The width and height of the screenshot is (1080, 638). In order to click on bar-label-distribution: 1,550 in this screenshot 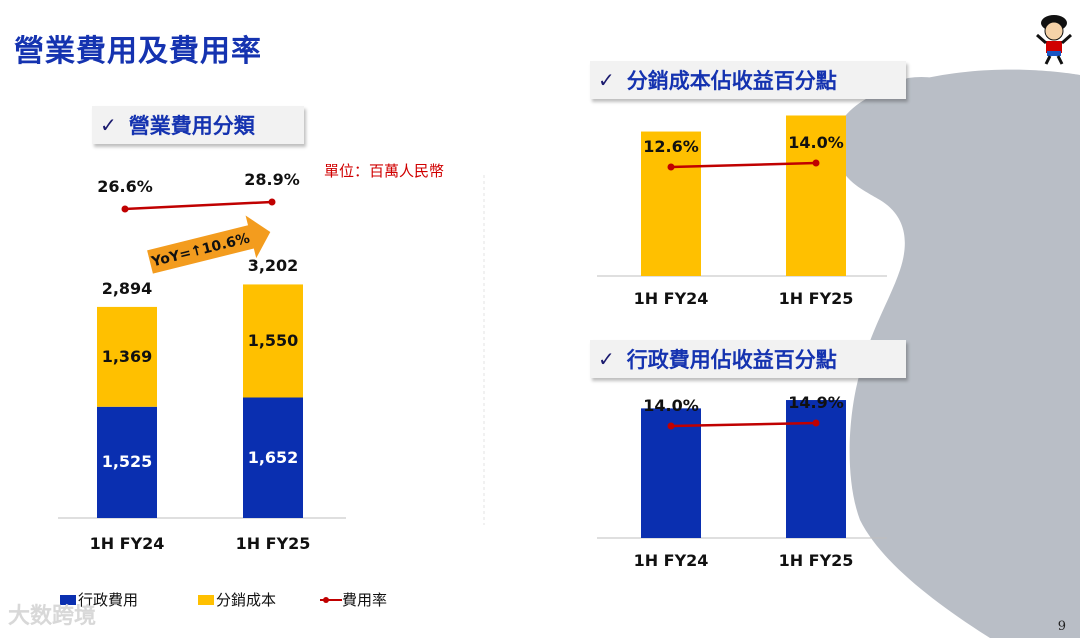, I will do `click(273, 340)`.